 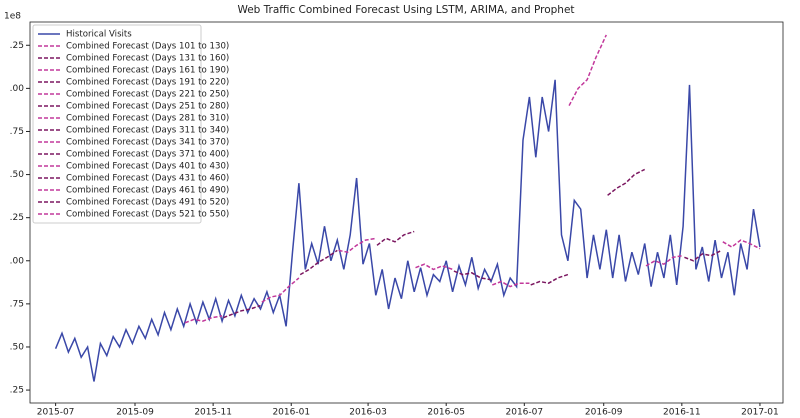 What do you see at coordinates (147, 179) in the screenshot?
I see `legend-label: Combined Forecast (Days 431 to 460)` at bounding box center [147, 179].